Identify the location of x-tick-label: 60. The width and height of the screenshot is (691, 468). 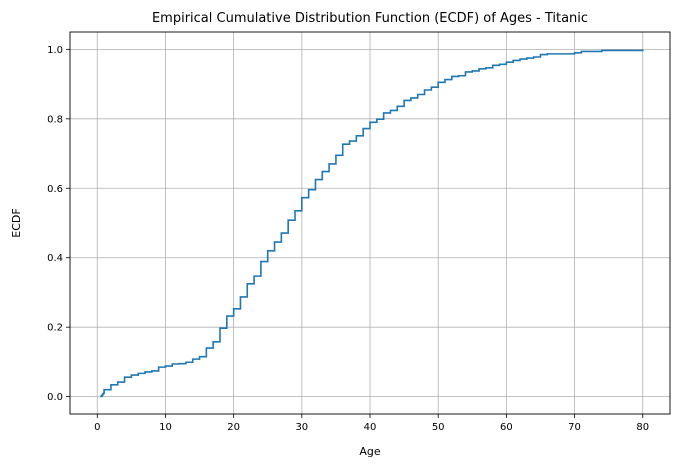
(506, 427).